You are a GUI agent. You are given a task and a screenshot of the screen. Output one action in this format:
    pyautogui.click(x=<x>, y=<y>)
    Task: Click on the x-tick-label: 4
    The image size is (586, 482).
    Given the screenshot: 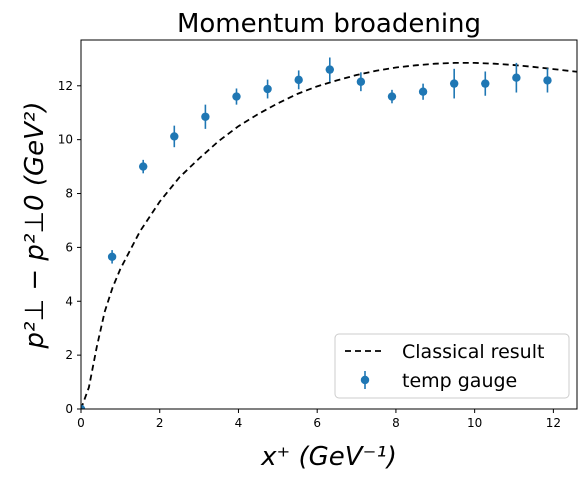 What is the action you would take?
    pyautogui.click(x=239, y=423)
    